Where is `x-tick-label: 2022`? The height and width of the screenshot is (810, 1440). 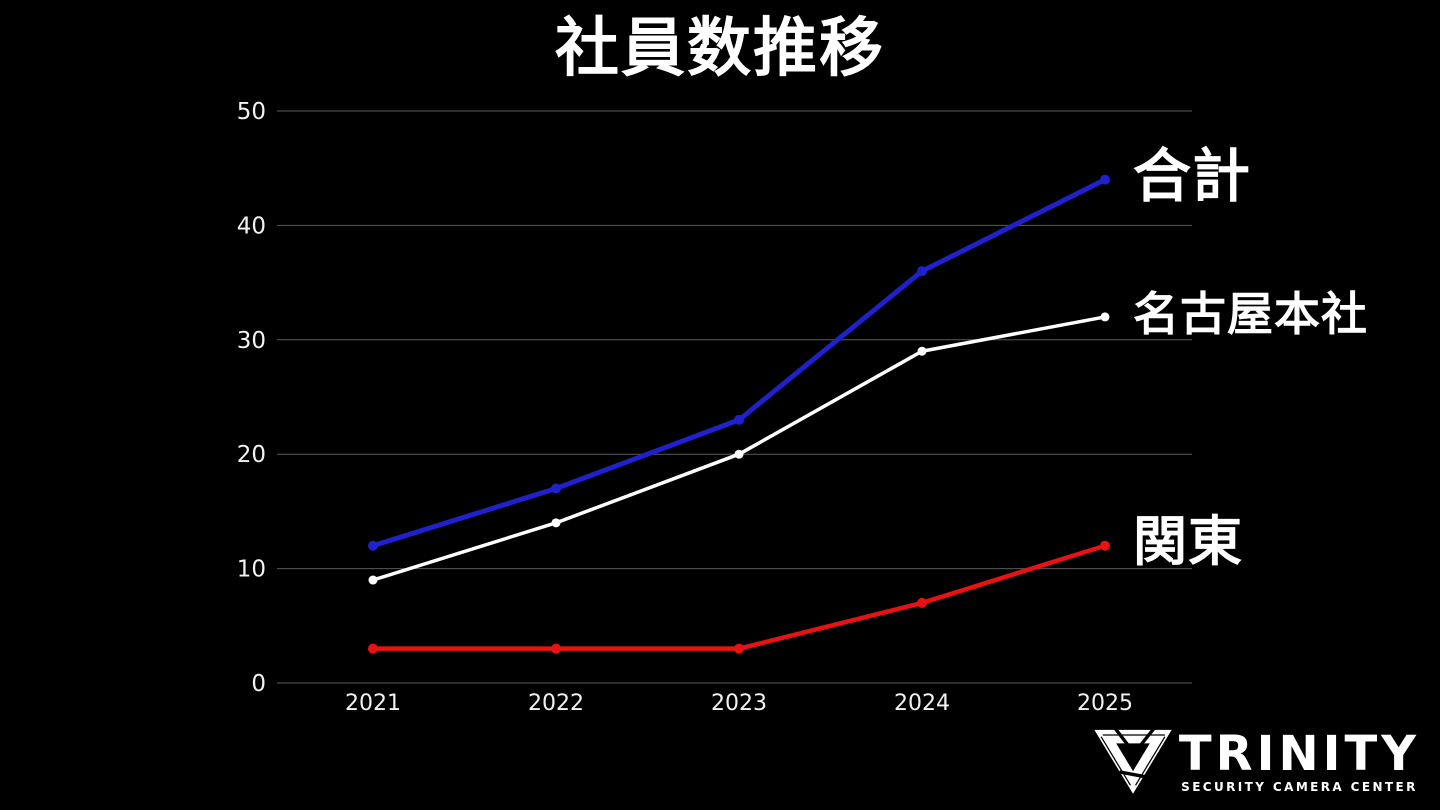
x-tick-label: 2022 is located at coordinates (556, 703).